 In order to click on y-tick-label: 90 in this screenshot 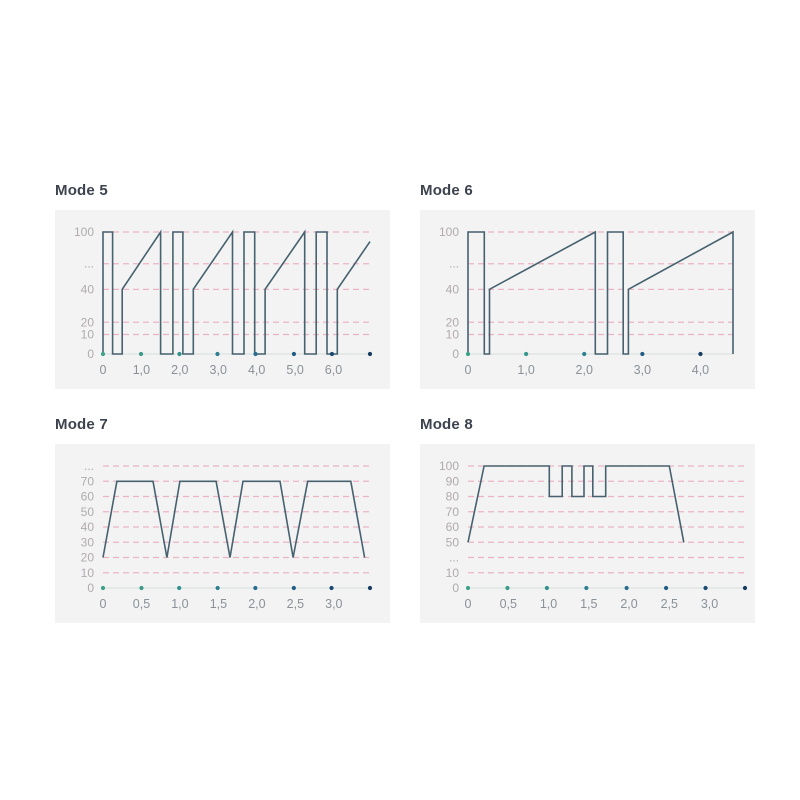, I will do `click(453, 481)`.